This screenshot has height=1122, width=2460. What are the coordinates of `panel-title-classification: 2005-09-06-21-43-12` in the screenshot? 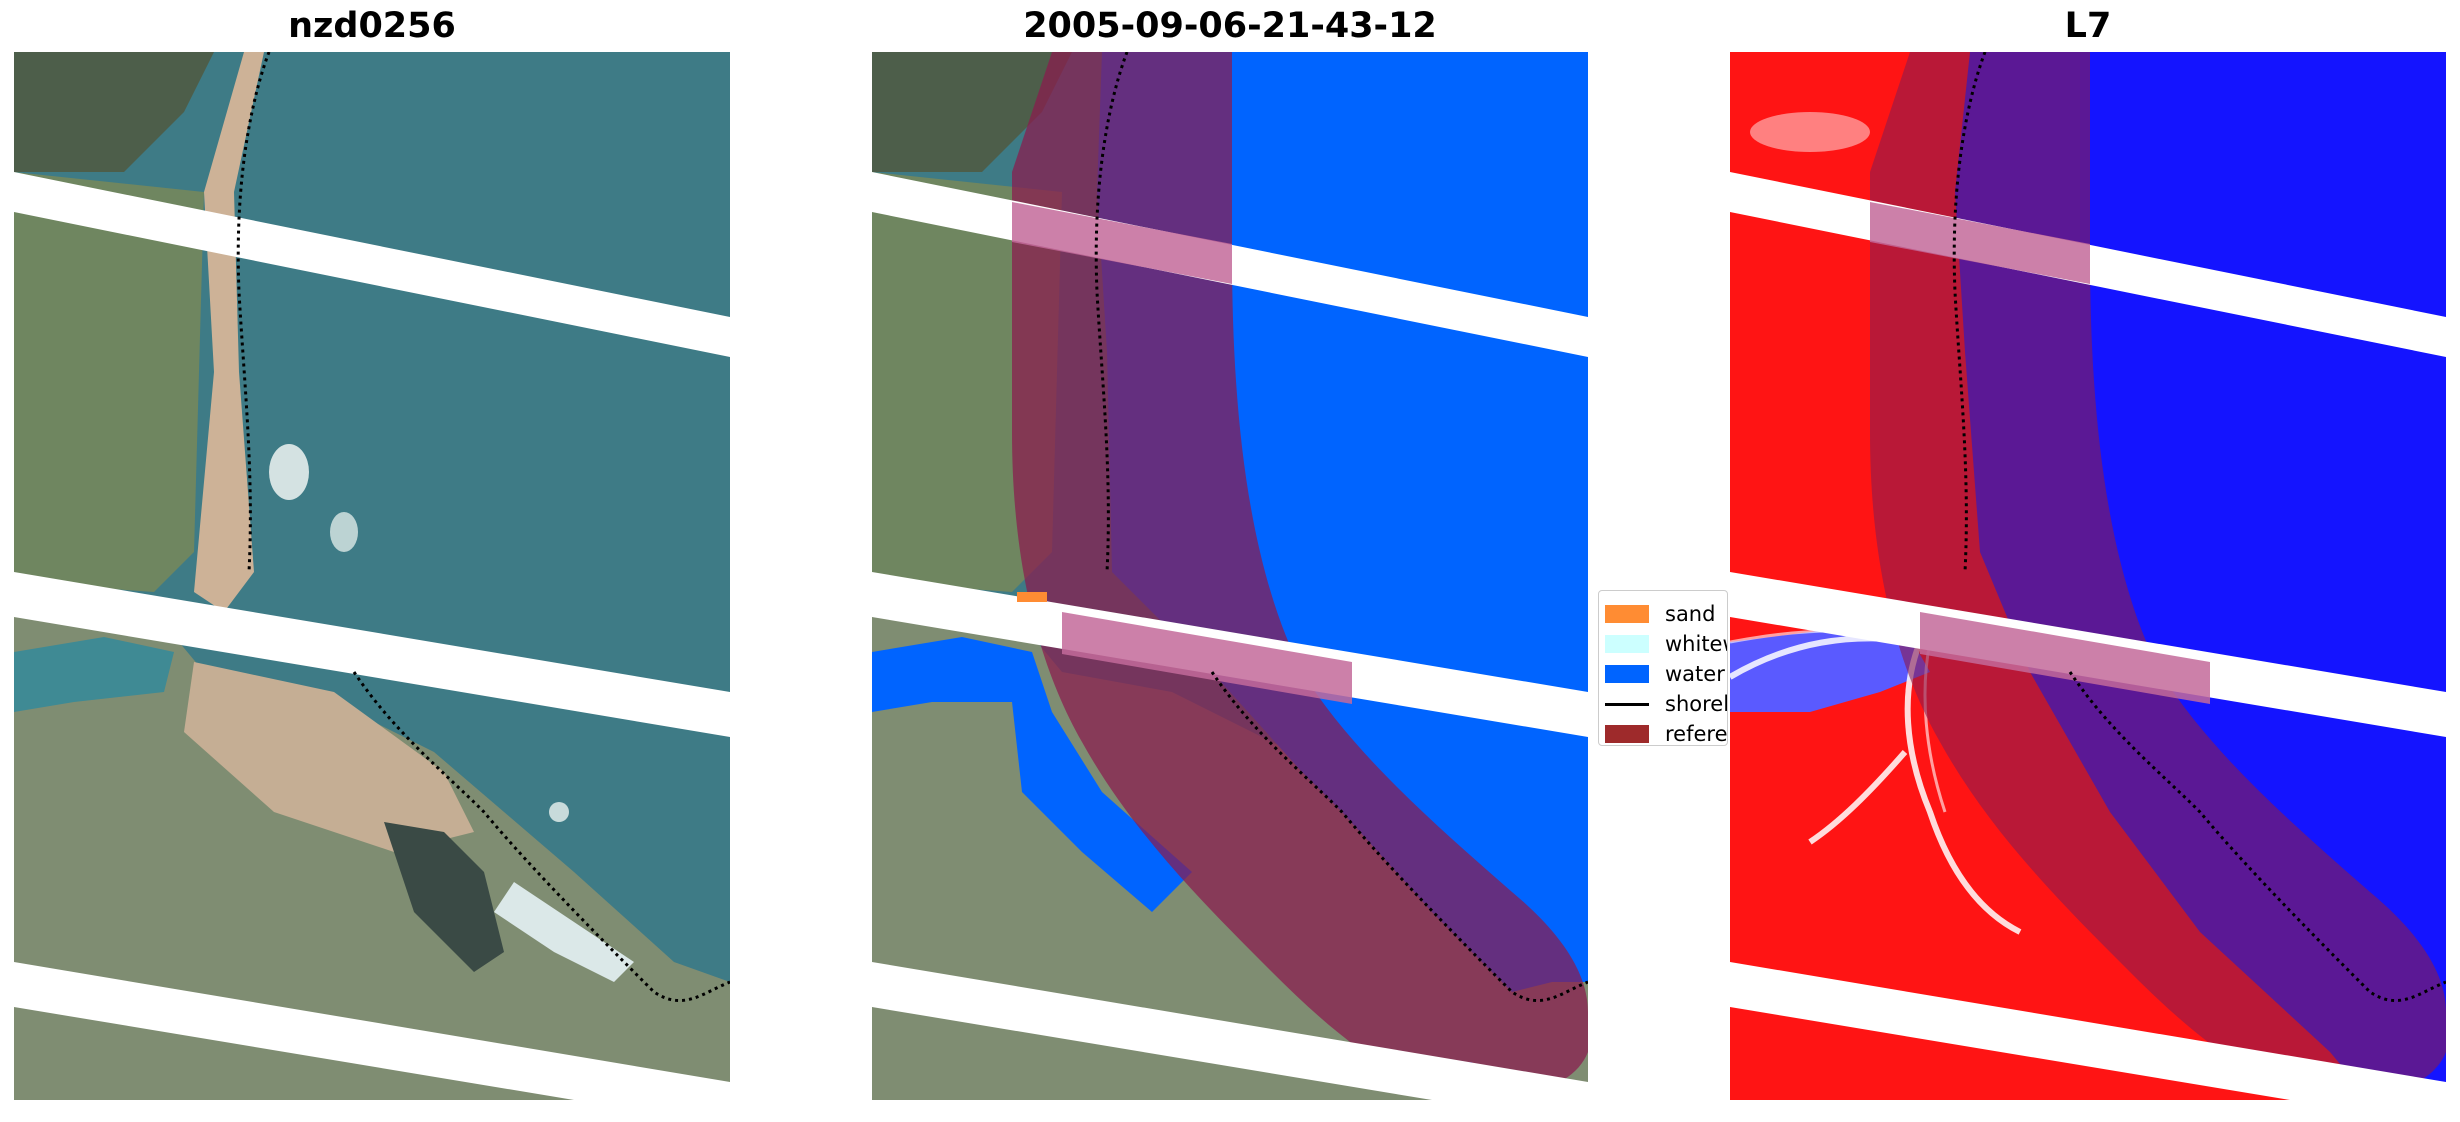 It's located at (1230, 26).